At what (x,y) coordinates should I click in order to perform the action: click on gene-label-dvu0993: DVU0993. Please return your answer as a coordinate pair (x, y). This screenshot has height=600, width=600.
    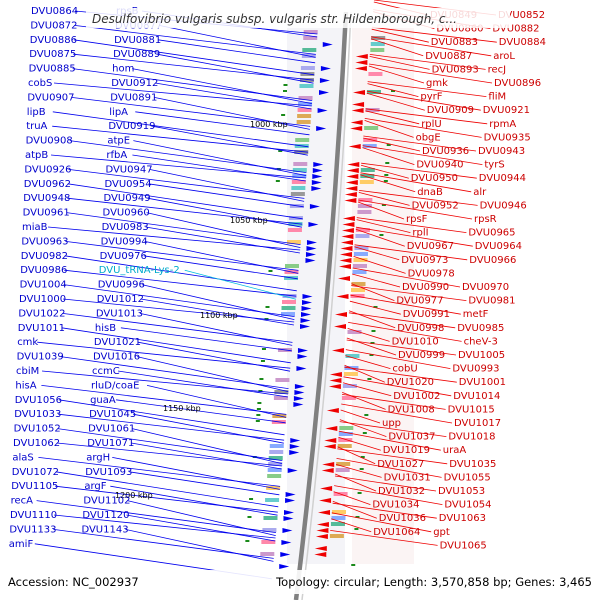
    Looking at the image, I should click on (475, 369).